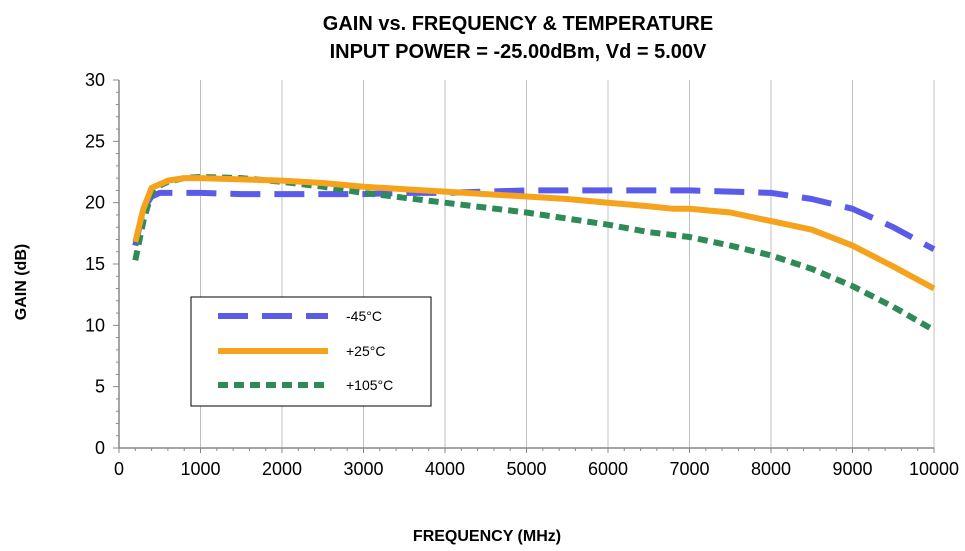 This screenshot has height=551, width=965. Describe the element at coordinates (95, 80) in the screenshot. I see `y-tick-label: 30` at that location.